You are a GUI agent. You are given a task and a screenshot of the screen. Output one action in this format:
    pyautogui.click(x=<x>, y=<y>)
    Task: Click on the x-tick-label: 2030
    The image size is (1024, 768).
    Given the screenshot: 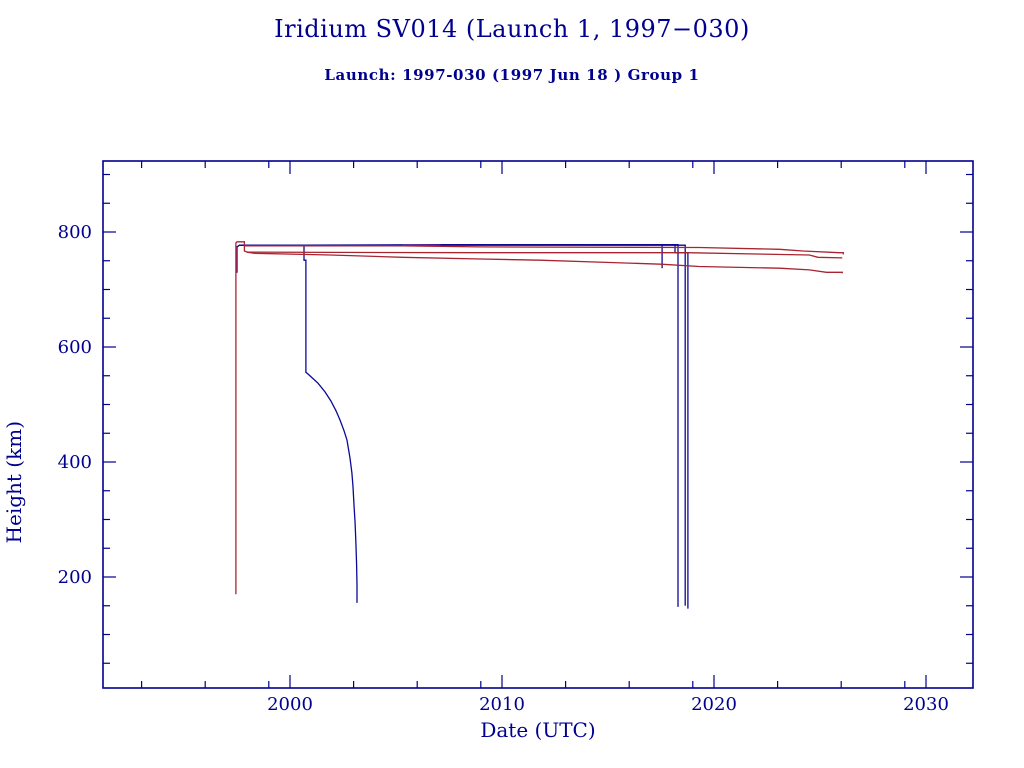 What is the action you would take?
    pyautogui.click(x=926, y=704)
    